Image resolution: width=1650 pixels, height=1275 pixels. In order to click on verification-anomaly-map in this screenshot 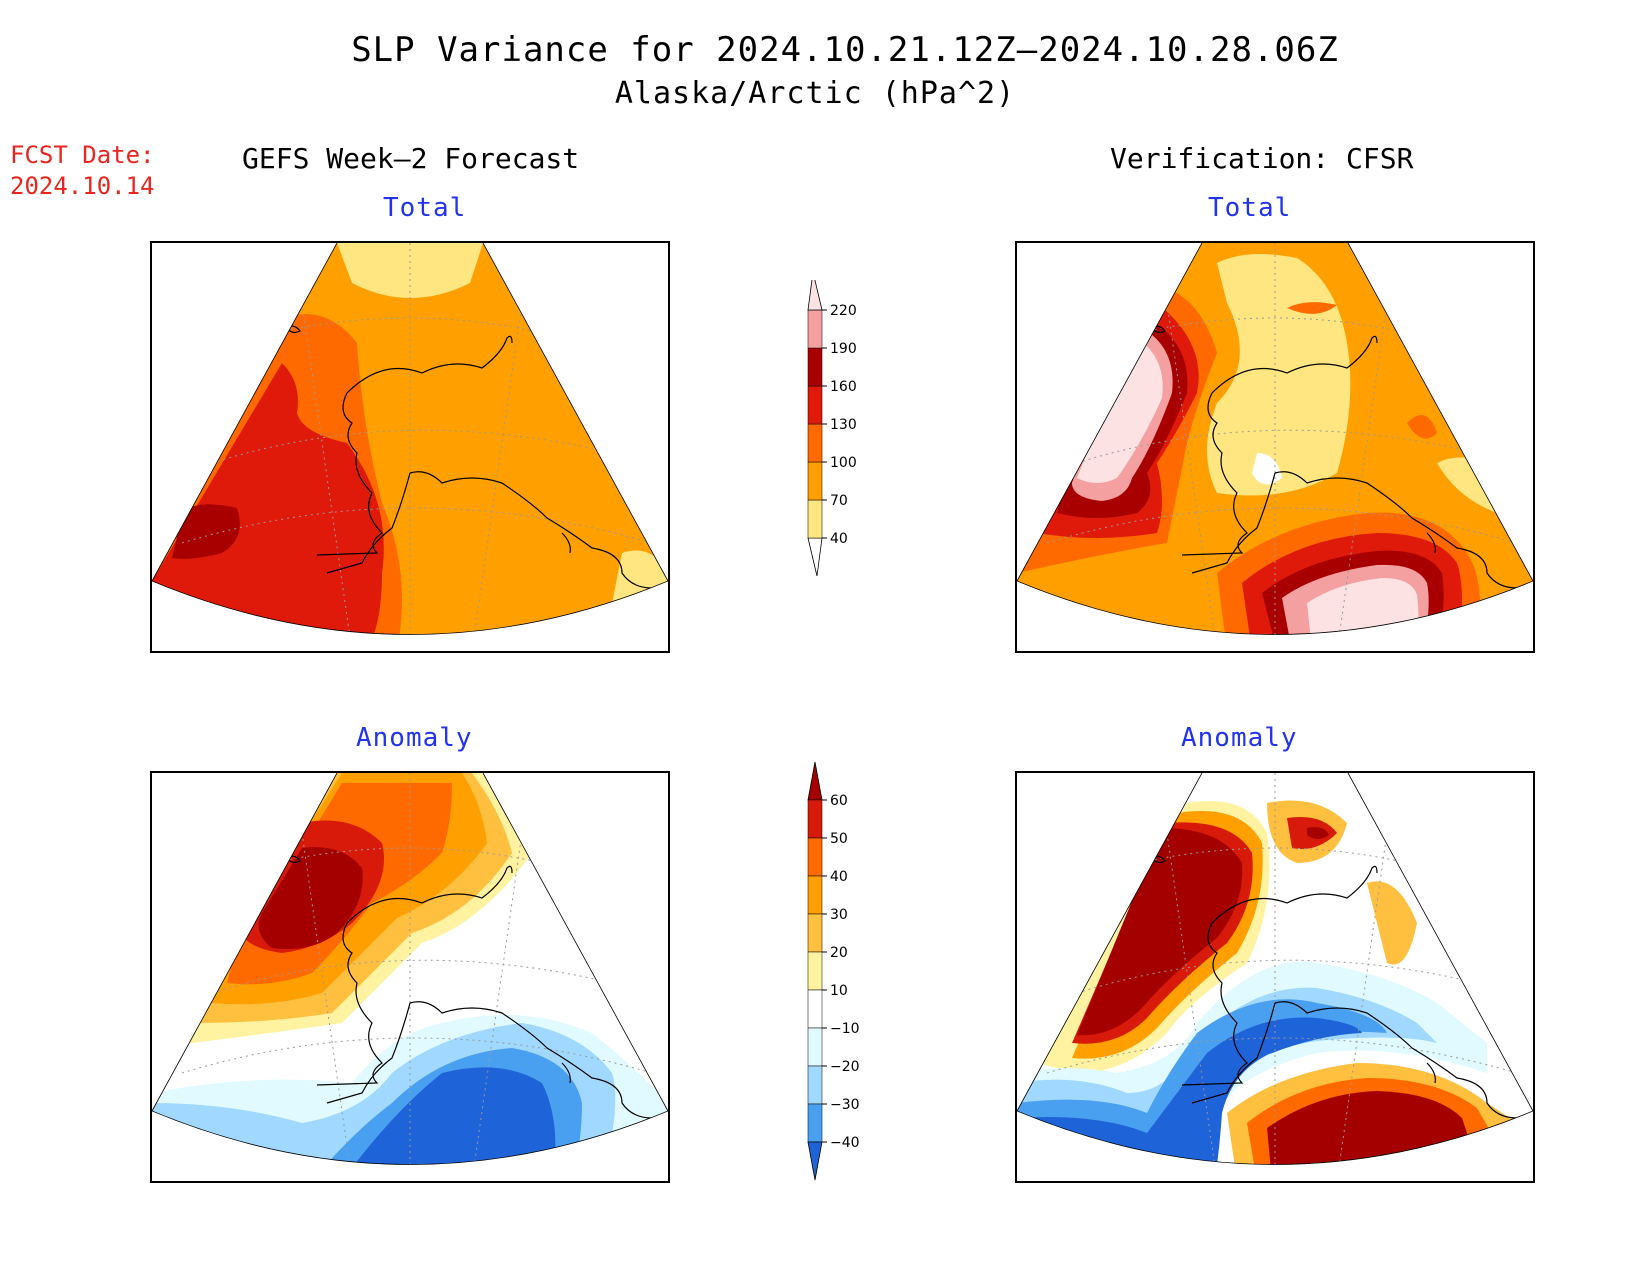, I will do `click(1275, 977)`.